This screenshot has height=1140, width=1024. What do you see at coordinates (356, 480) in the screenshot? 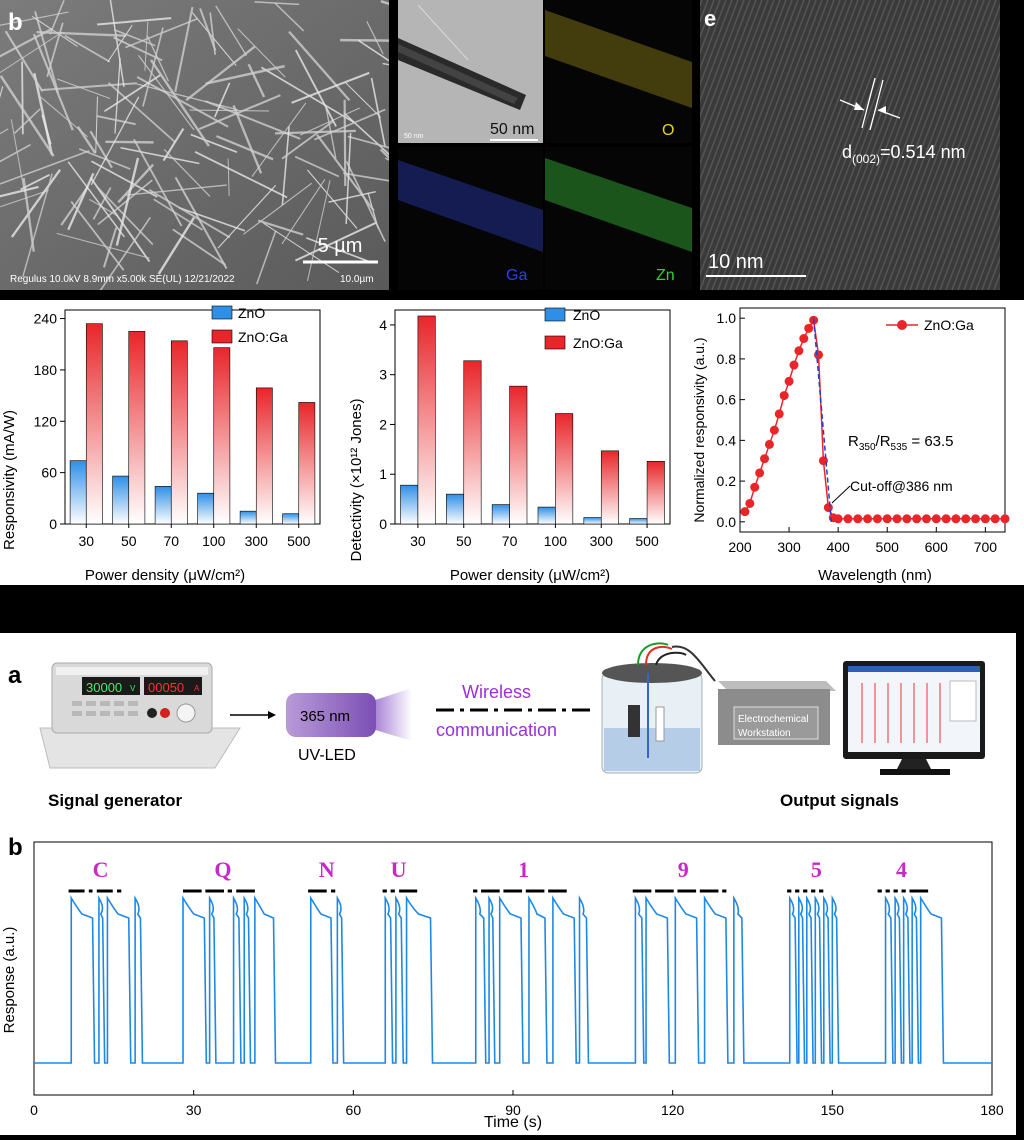
I see `detectivity-ylabel: Detectivity (×10¹² Jones)` at bounding box center [356, 480].